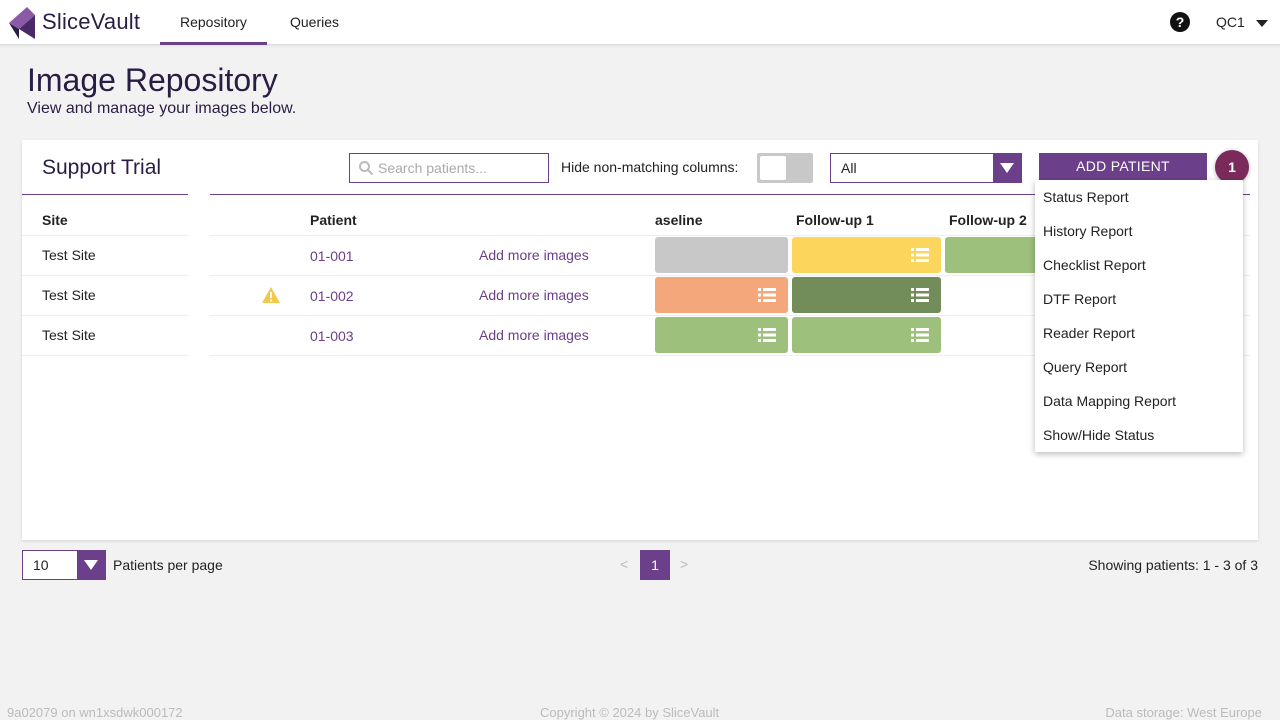 The width and height of the screenshot is (1280, 720). Describe the element at coordinates (1173, 565) in the screenshot. I see `showing-count: Showing patients: 1 - 3 of 3` at that location.